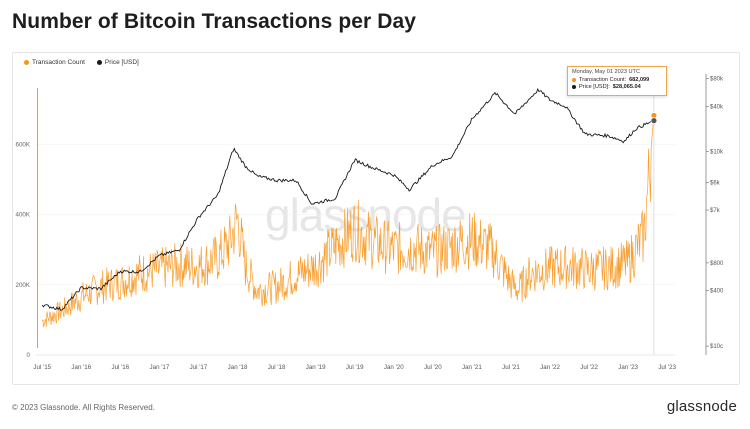  I want to click on x-tick-label: Jan '22, so click(550, 367).